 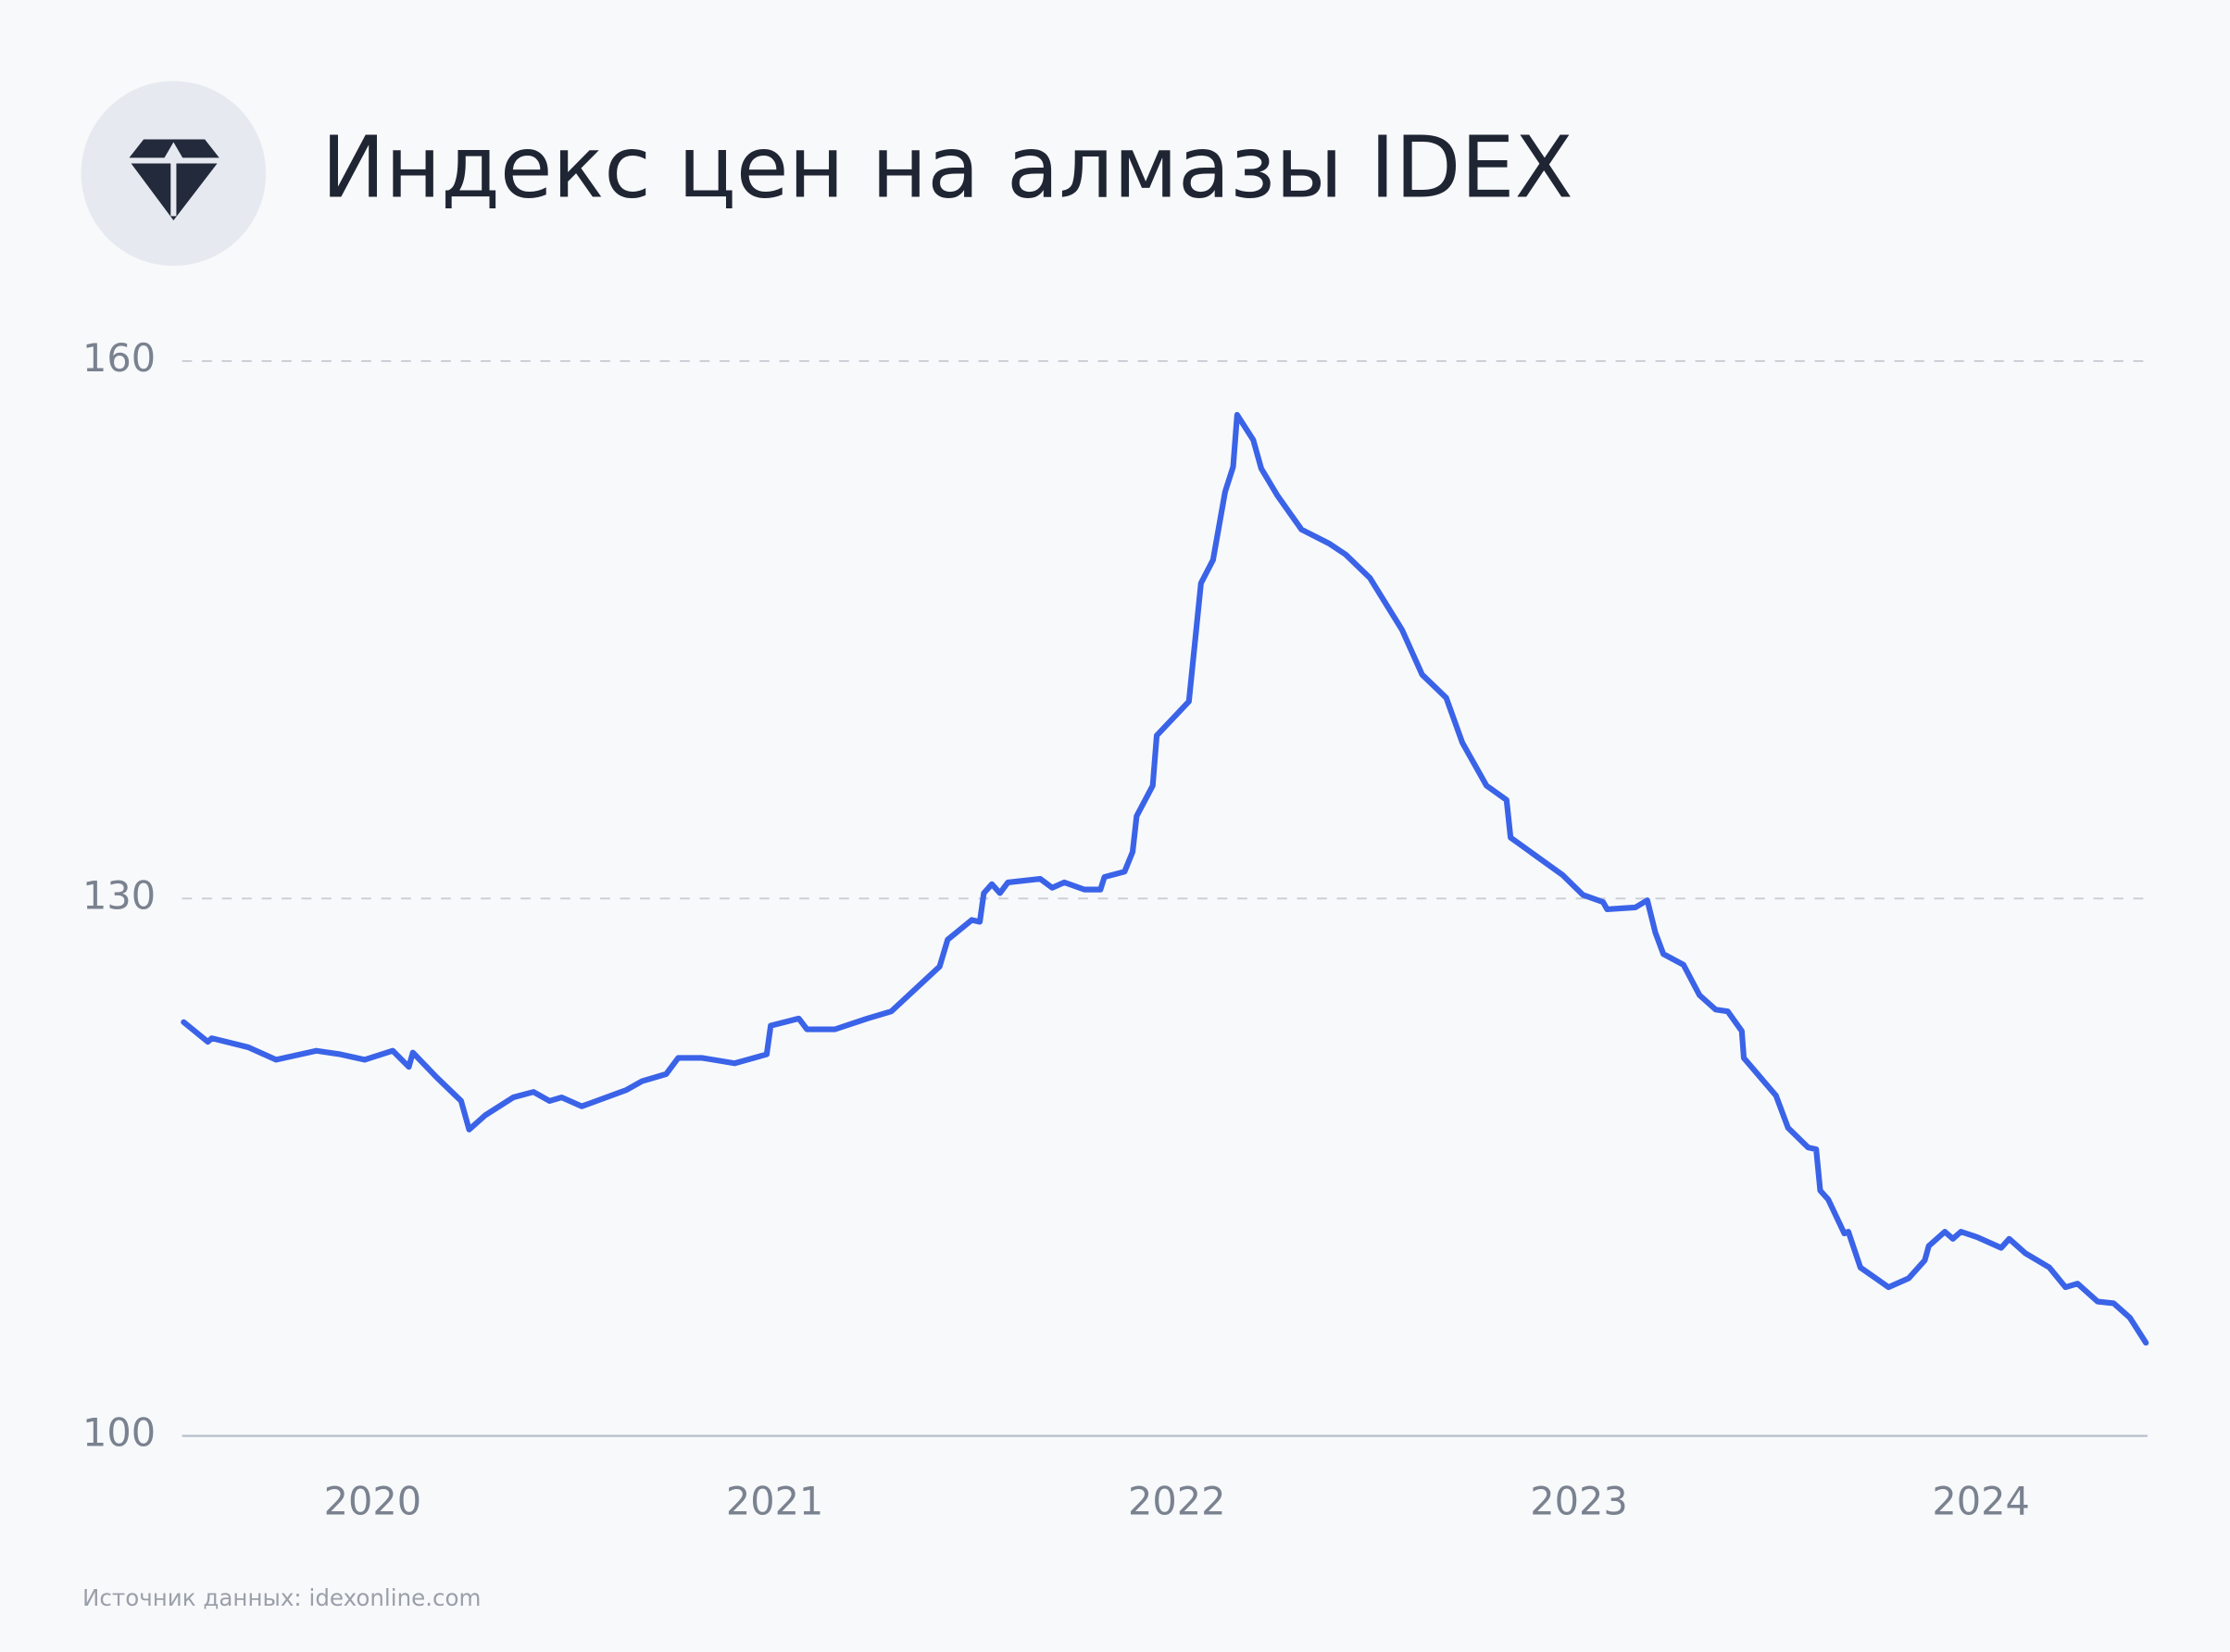 I want to click on x-tick-label: 2024, so click(x=1980, y=1501).